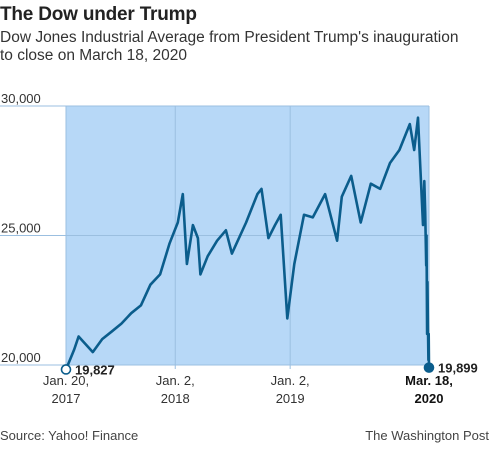  Describe the element at coordinates (21, 98) in the screenshot. I see `y-tick-label: 30,000` at that location.